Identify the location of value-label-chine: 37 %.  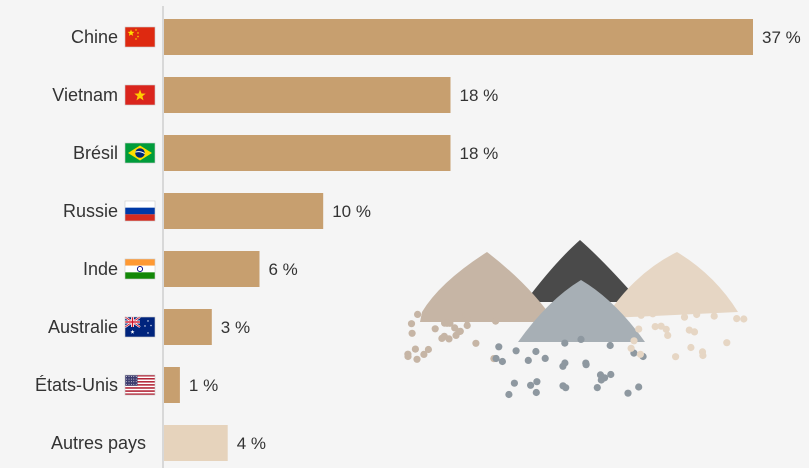
(781, 37).